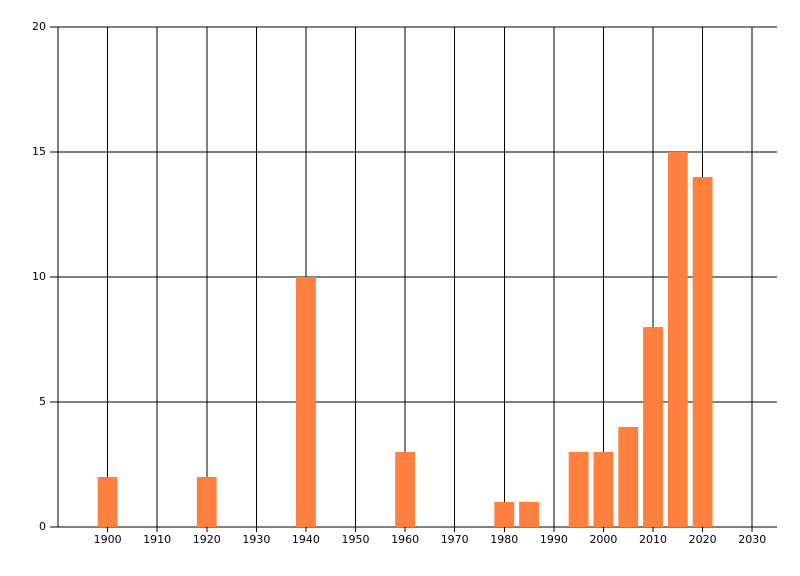  I want to click on x-tick-label: 1920, so click(207, 539).